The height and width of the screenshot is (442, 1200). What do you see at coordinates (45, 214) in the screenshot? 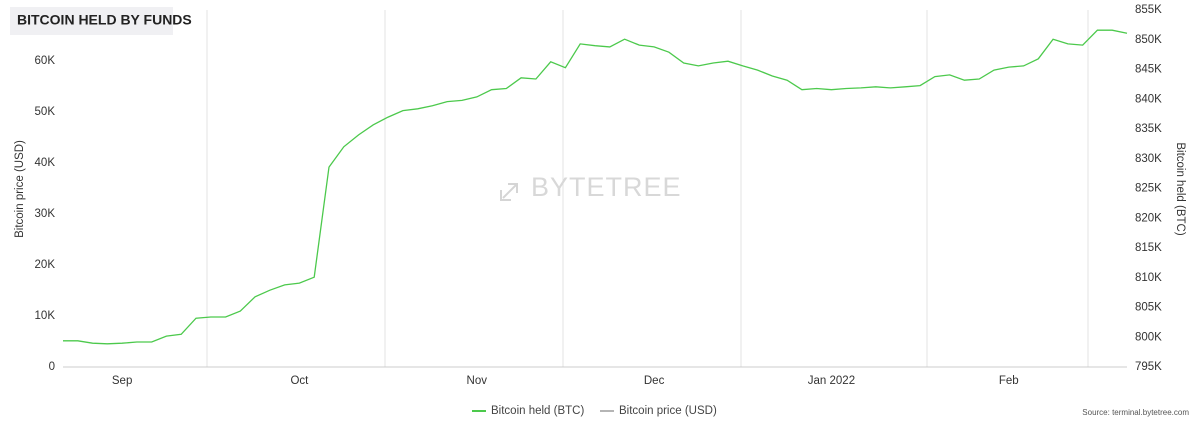
I see `y-tick-label: 30K` at bounding box center [45, 214].